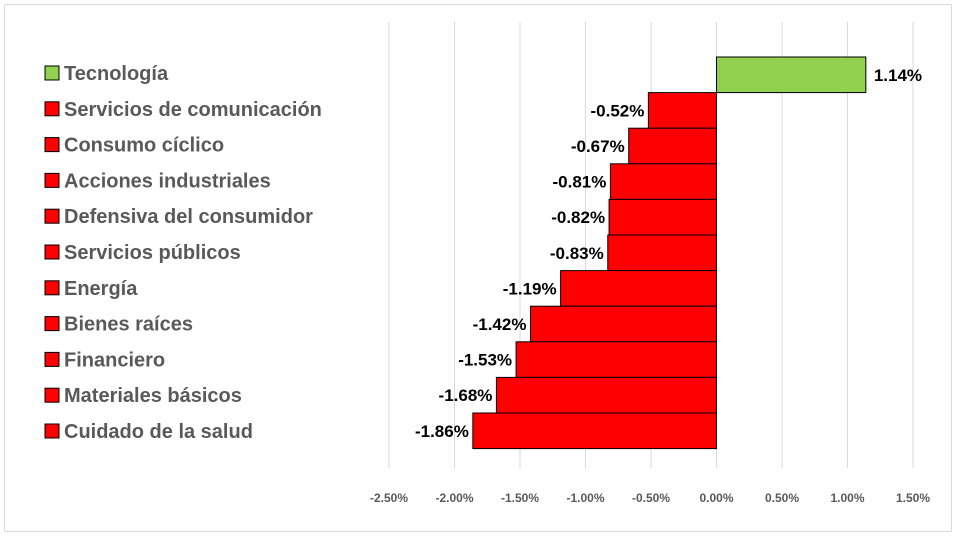 Image resolution: width=958 pixels, height=538 pixels. What do you see at coordinates (578, 217) in the screenshot?
I see `data-label: -0.82%` at bounding box center [578, 217].